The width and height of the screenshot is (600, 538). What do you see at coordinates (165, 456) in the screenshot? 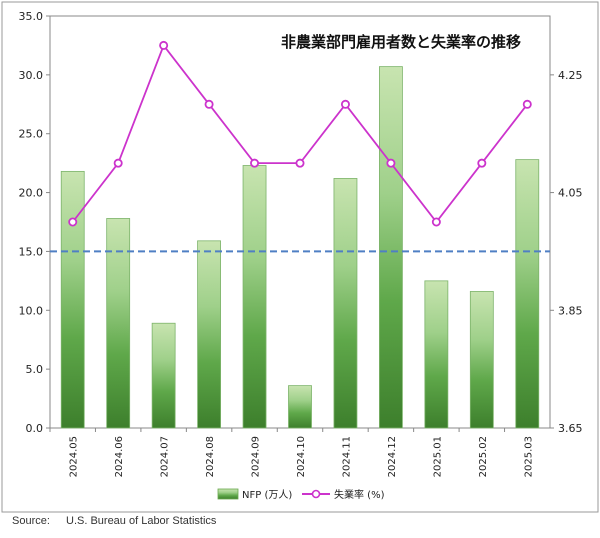
I see `x-axis-tick-label: 2024.07` at bounding box center [165, 456].